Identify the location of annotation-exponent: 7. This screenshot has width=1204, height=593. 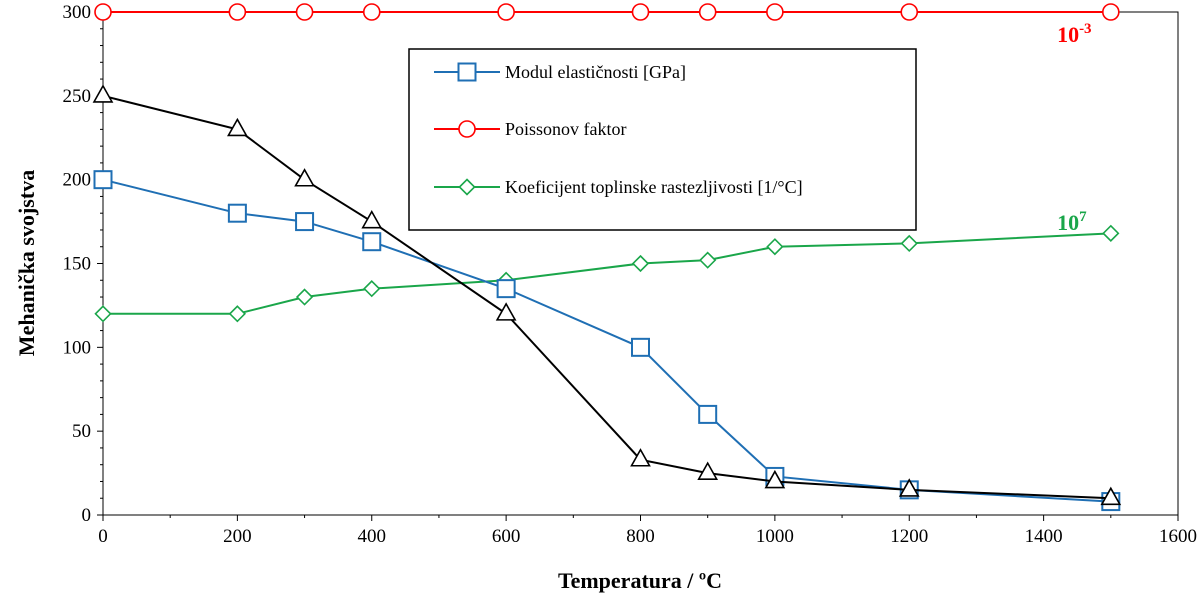
(1083, 217).